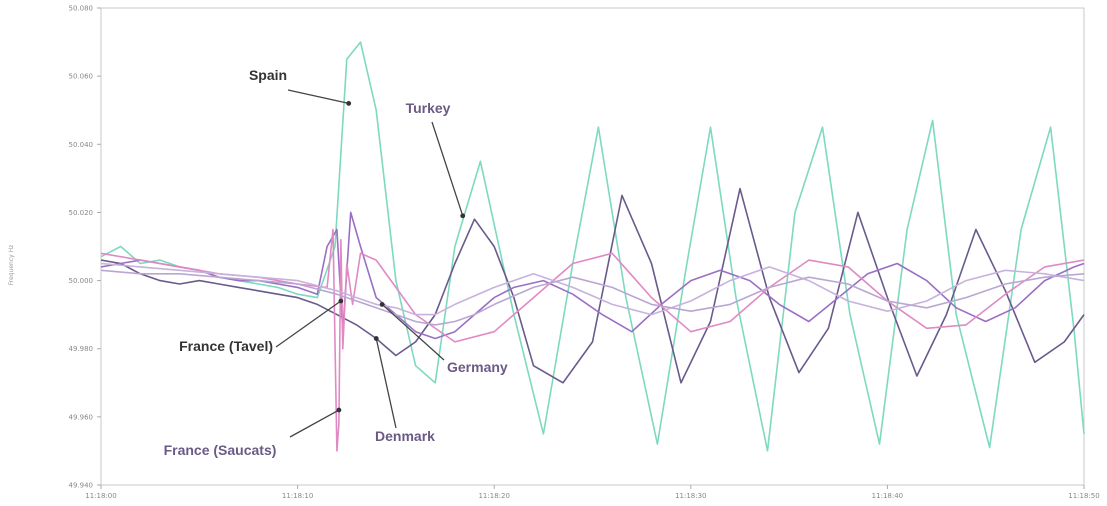 The height and width of the screenshot is (506, 1107). Describe the element at coordinates (81, 213) in the screenshot. I see `y-tick-label: 50.020` at that location.